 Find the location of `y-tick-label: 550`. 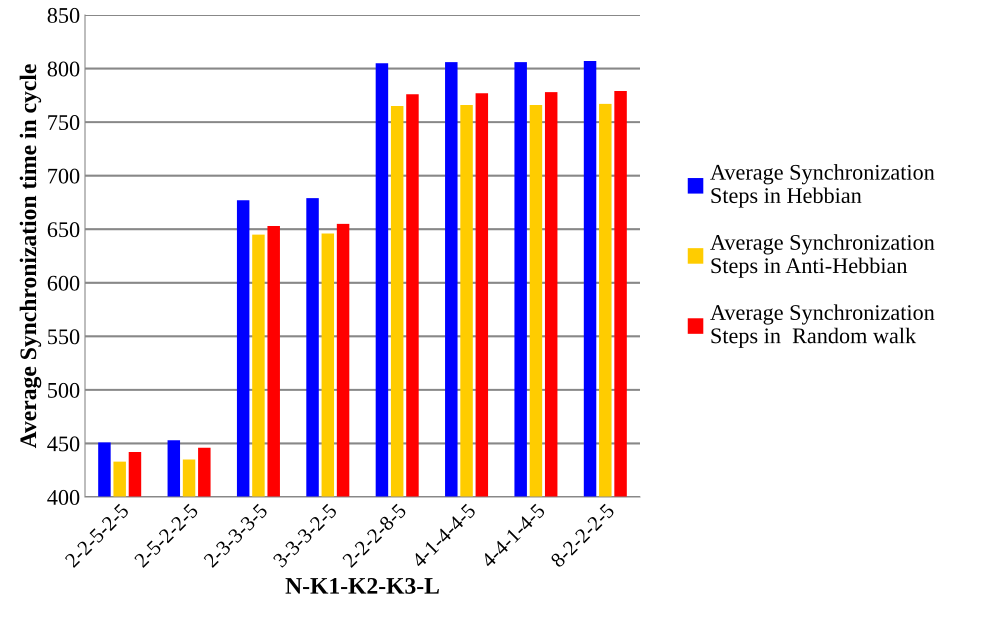

y-tick-label: 550 is located at coordinates (64, 336).